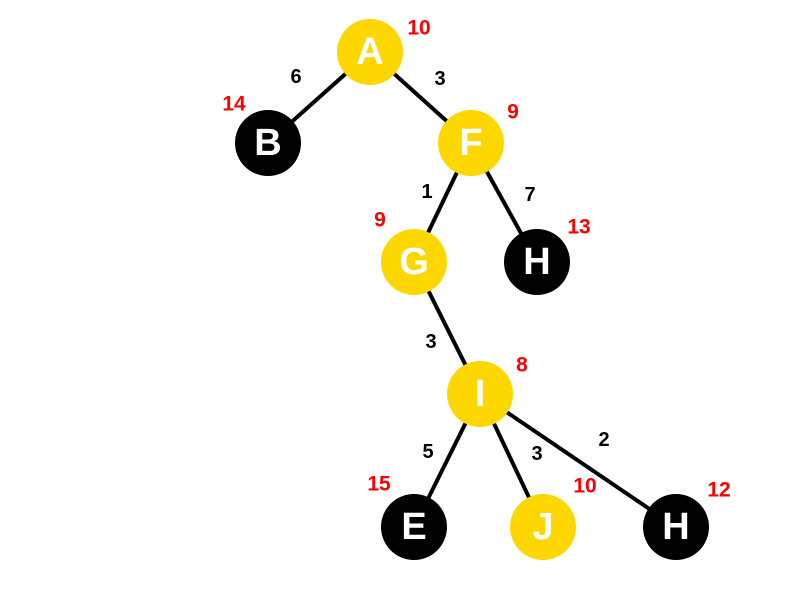 The width and height of the screenshot is (800, 600). I want to click on edge-weight-f-h1: 7, so click(529, 195).